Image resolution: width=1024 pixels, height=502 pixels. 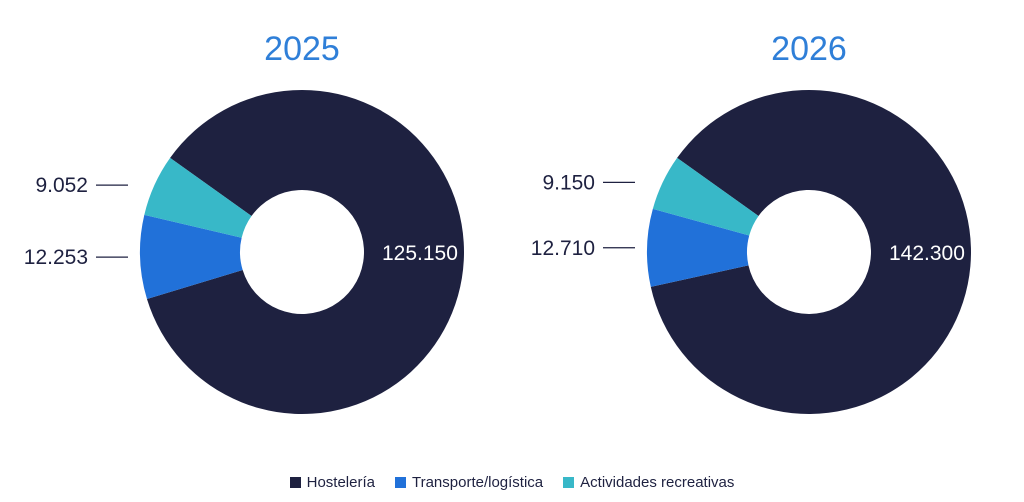 I want to click on chart-title-2025: 2025, so click(x=302, y=49).